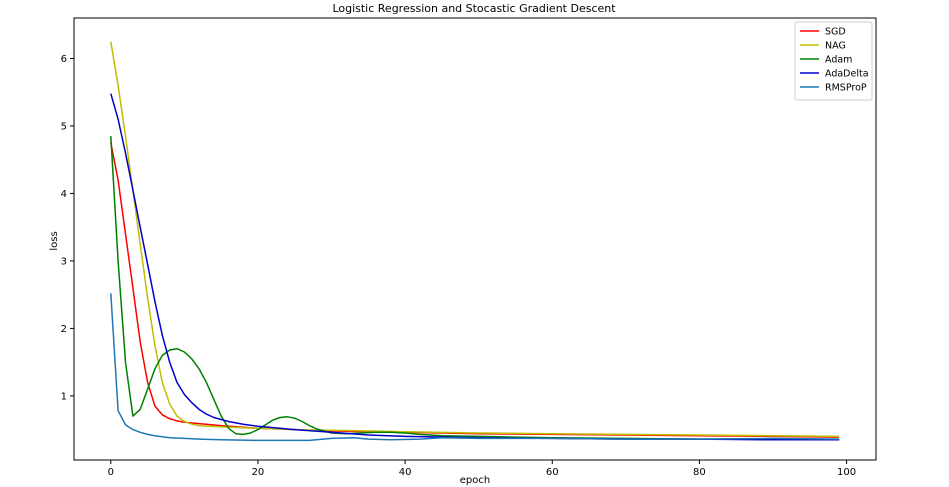  I want to click on y-tick-label: 5, so click(64, 126).